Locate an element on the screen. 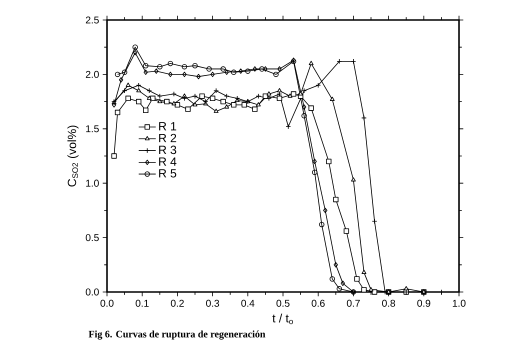  legend-label: R 2 is located at coordinates (167, 138).